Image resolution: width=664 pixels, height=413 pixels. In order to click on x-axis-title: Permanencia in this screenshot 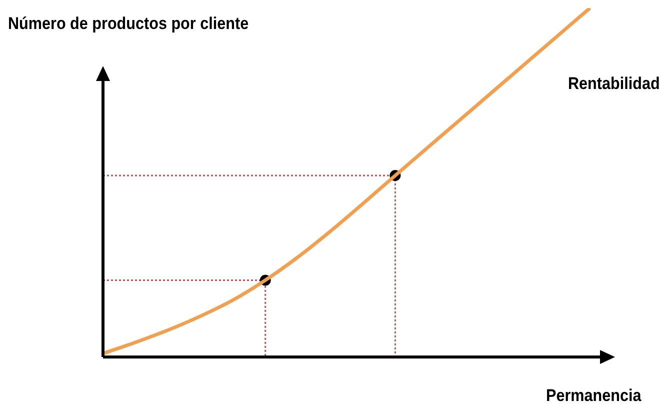, I will do `click(594, 396)`.